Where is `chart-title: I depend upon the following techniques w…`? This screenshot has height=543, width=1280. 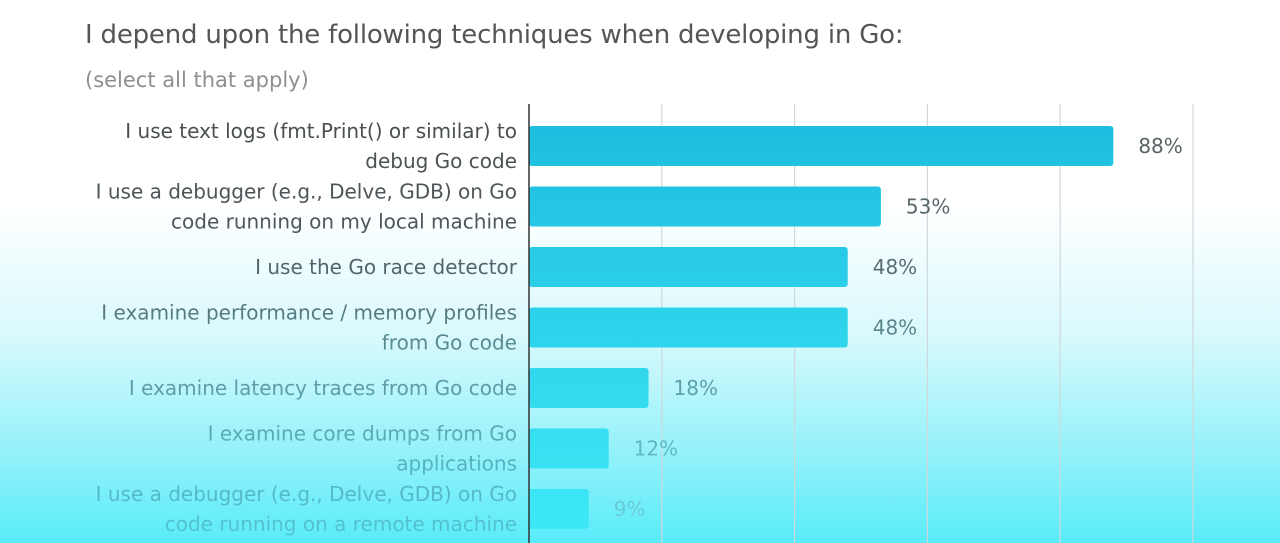
chart-title: I depend upon the following techniques w… is located at coordinates (494, 35).